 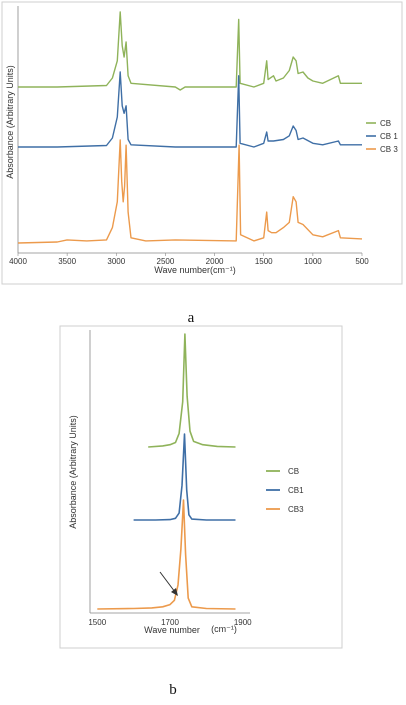 What do you see at coordinates (18, 261) in the screenshot?
I see `x-tick-label: 4000` at bounding box center [18, 261].